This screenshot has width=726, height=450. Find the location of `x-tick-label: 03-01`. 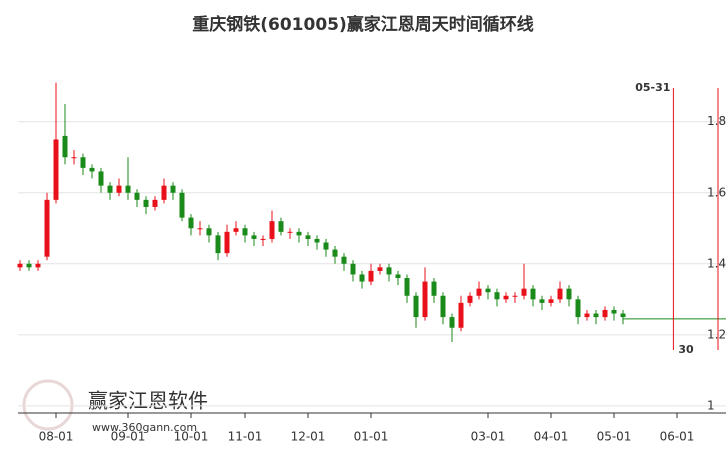

x-tick-label: 03-01 is located at coordinates (488, 437).